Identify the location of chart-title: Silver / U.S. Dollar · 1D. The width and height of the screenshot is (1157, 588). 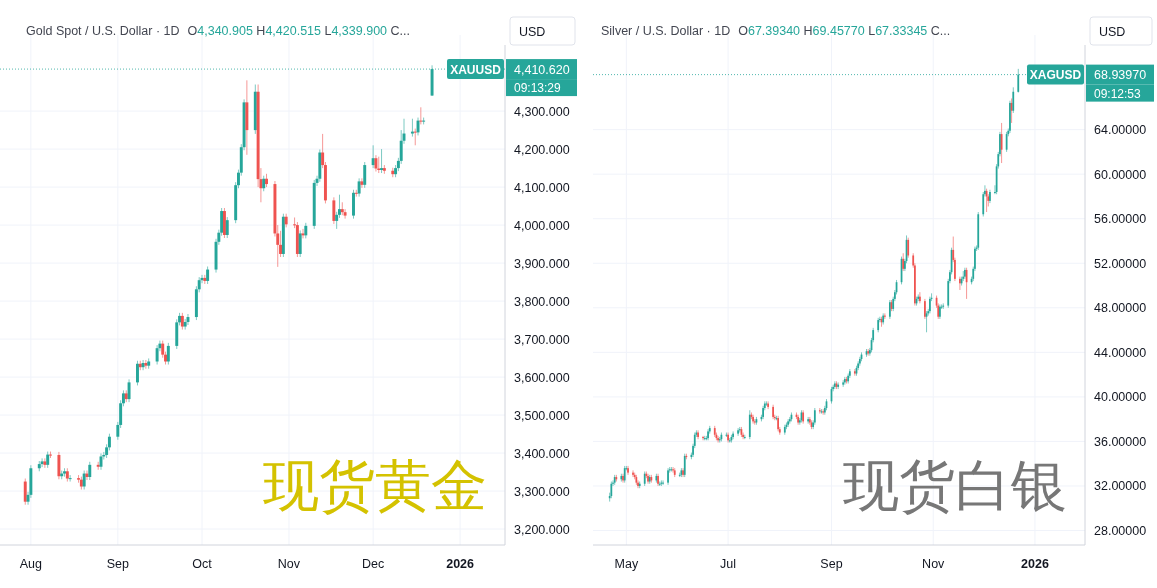
(666, 31).